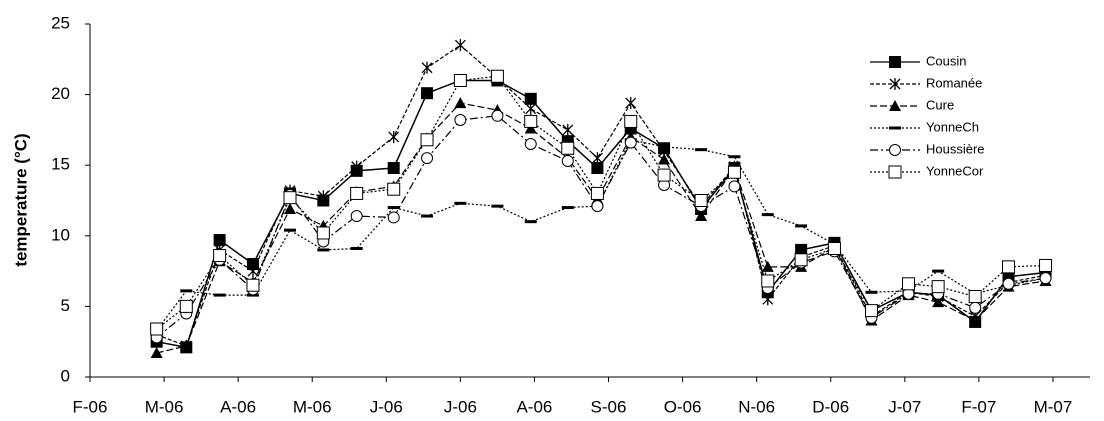 Image resolution: width=1104 pixels, height=421 pixels. What do you see at coordinates (90, 406) in the screenshot?
I see `x-tick-label: F-06` at bounding box center [90, 406].